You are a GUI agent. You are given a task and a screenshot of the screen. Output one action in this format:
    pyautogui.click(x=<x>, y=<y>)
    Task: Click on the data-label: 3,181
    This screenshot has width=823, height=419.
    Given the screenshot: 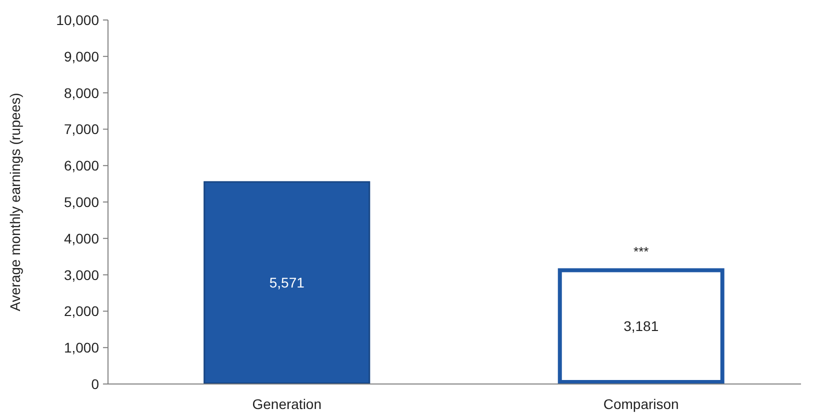 What is the action you would take?
    pyautogui.click(x=641, y=326)
    